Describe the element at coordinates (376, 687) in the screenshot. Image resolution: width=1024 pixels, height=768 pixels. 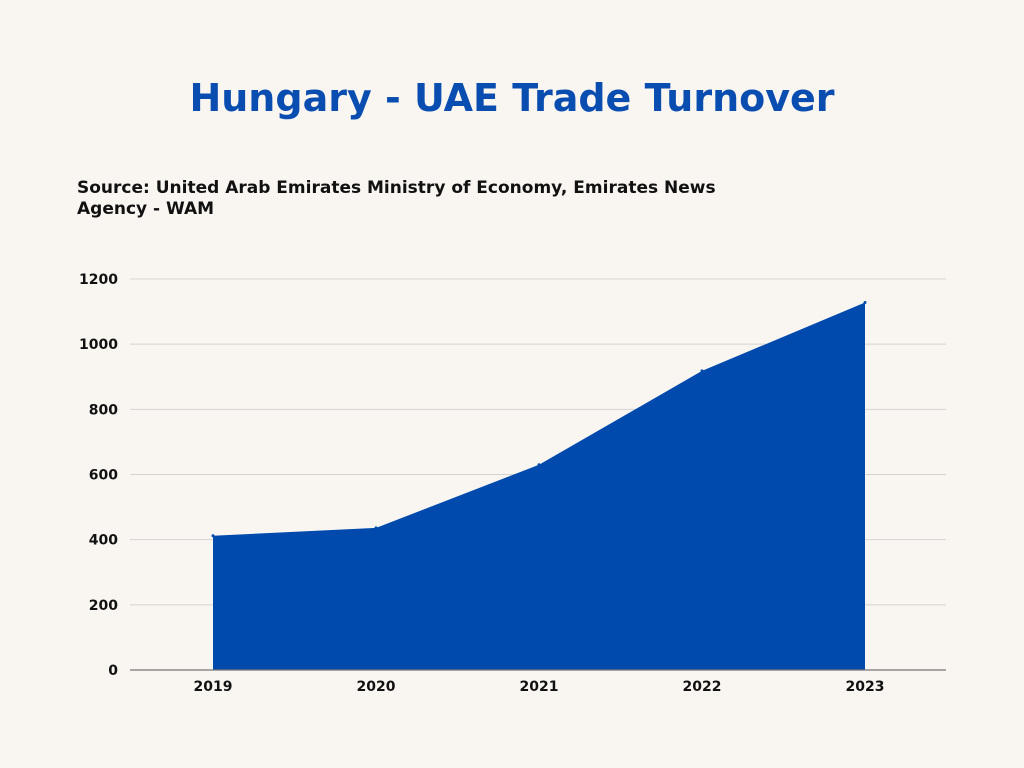
I see `x-tick-label-2020: 2020` at that location.